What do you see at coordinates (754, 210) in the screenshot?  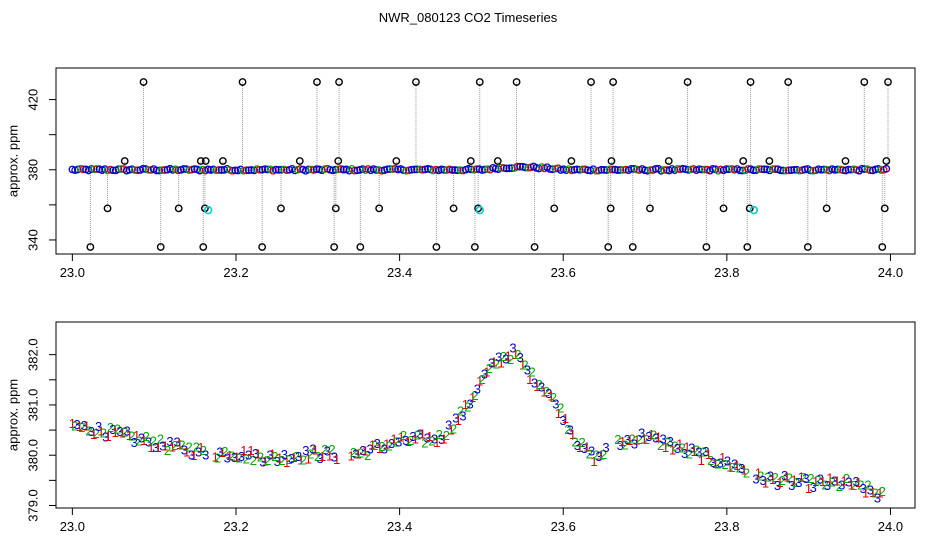 I see `flagged-point` at bounding box center [754, 210].